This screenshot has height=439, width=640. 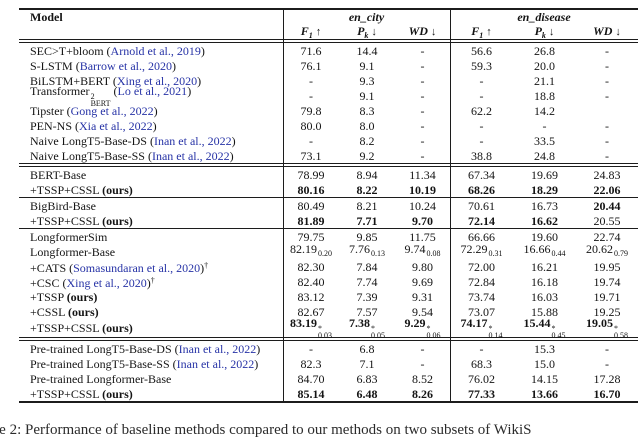 I want to click on metric-header: WD ↓, so click(x=422, y=31).